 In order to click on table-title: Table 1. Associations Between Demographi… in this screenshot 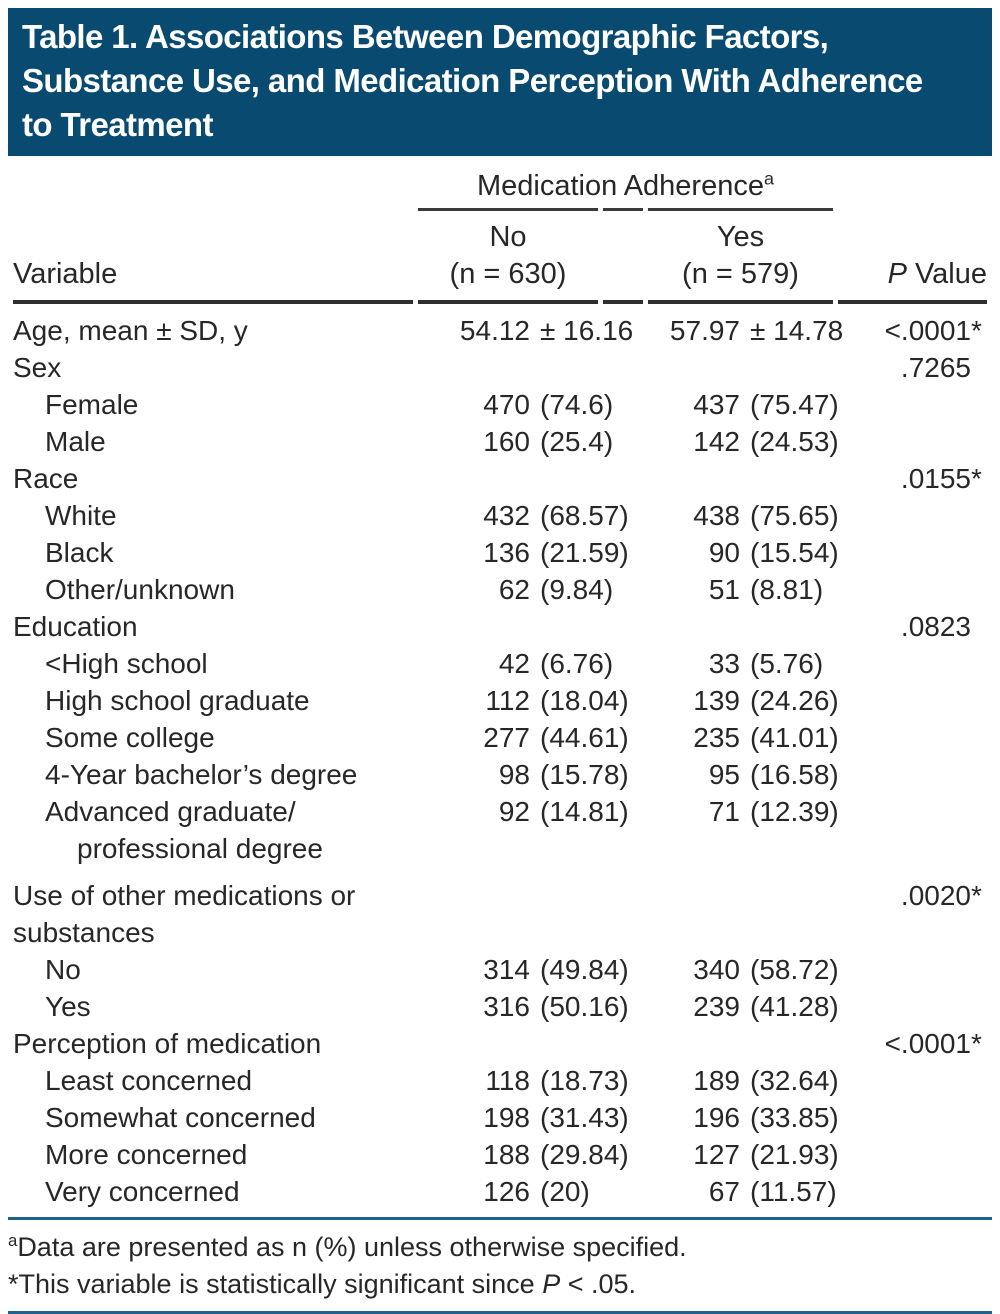, I will do `click(500, 82)`.